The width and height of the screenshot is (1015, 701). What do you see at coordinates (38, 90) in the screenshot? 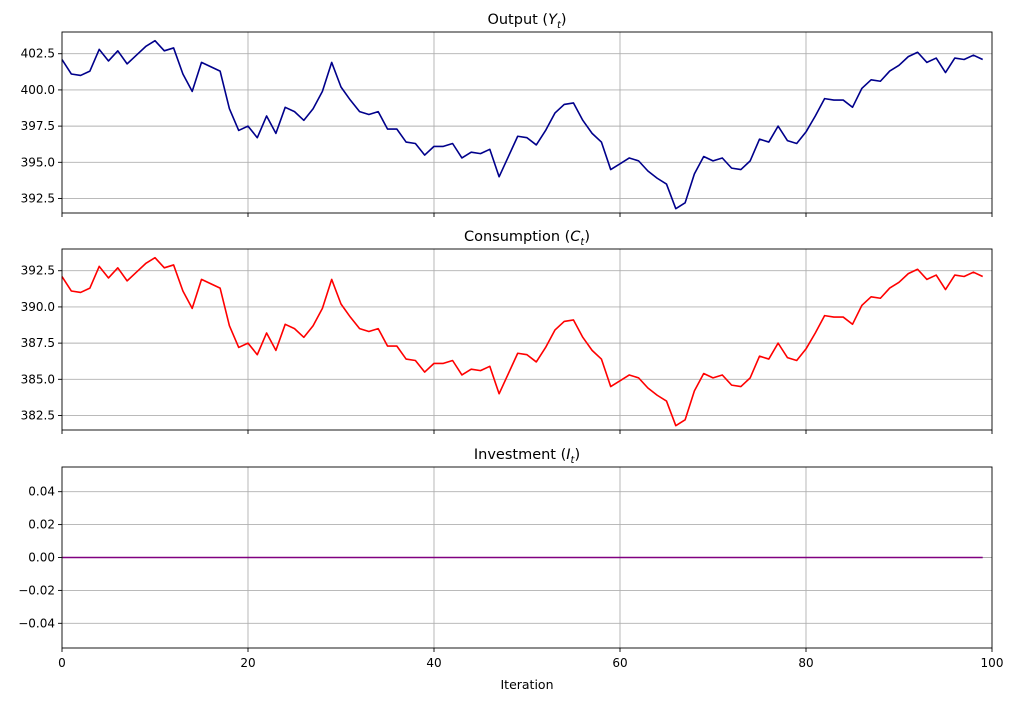
I see `output-ytick-label: 400.0` at bounding box center [38, 90].